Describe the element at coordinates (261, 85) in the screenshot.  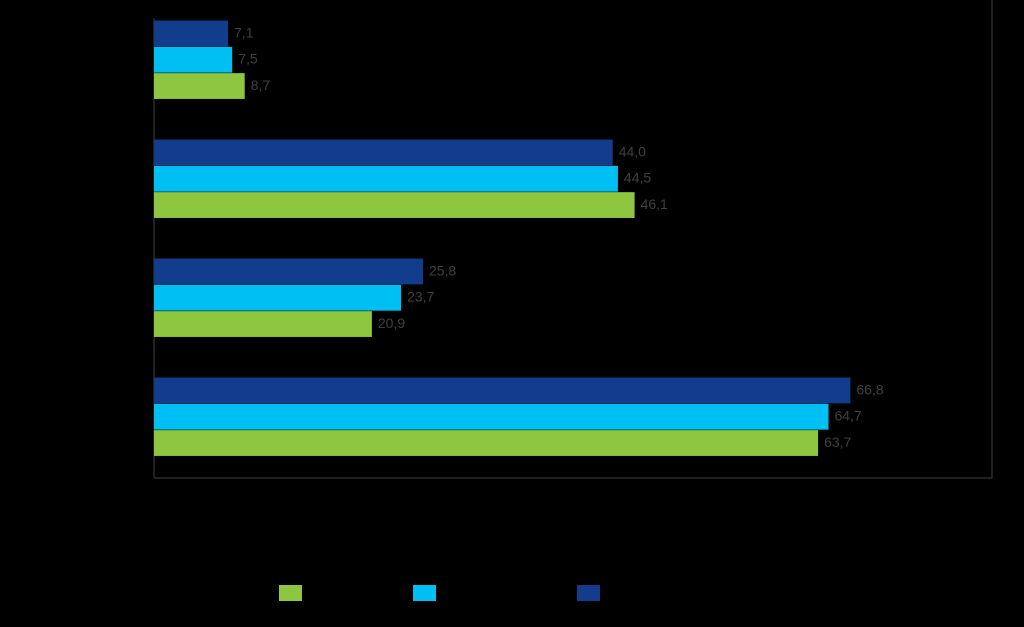
I see `value-label: 8,7` at that location.